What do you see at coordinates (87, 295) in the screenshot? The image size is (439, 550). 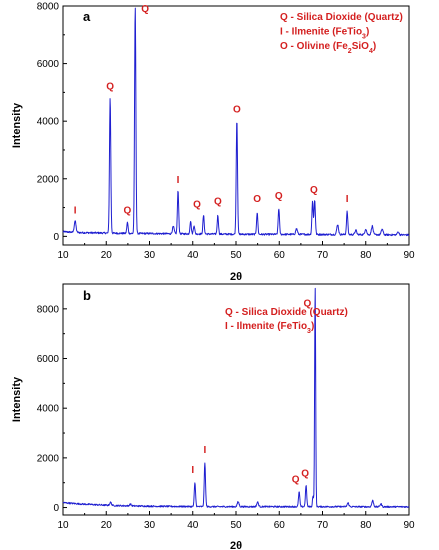 I see `panel-letter: b` at bounding box center [87, 295].